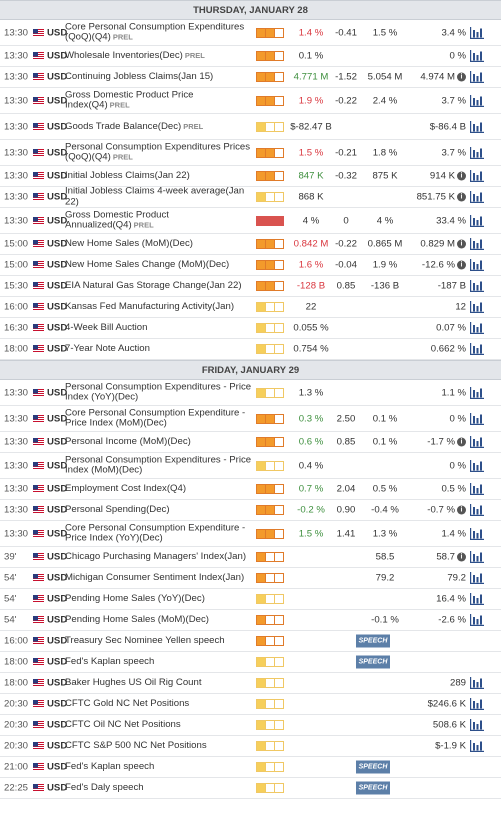 The height and width of the screenshot is (826, 501). I want to click on event-name-text: Gross Domestic Product Annualized(Q4), so click(117, 220).